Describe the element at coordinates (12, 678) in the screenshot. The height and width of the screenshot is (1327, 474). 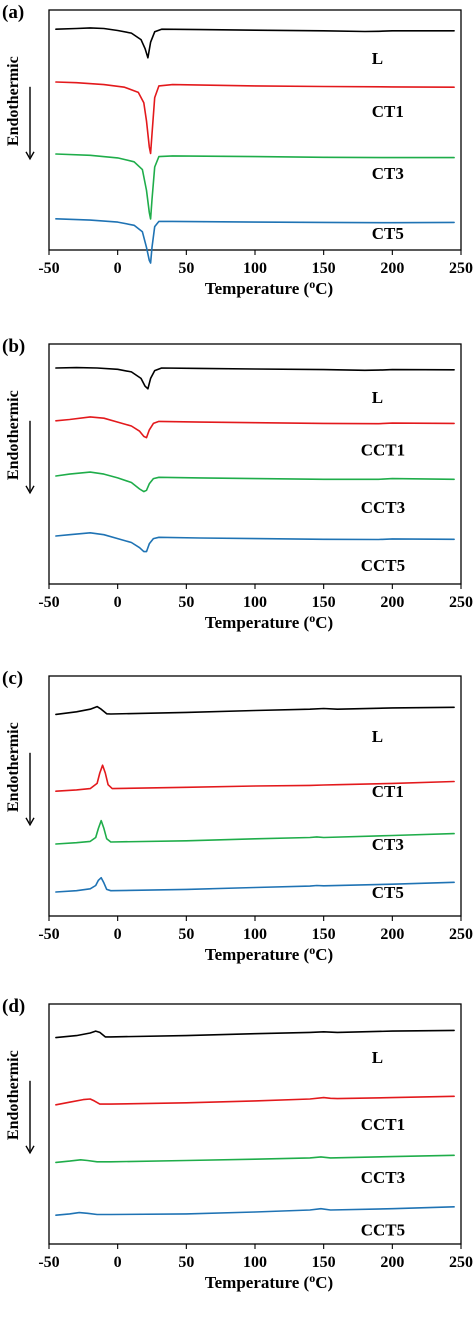
I see `panel-label: (c)` at that location.